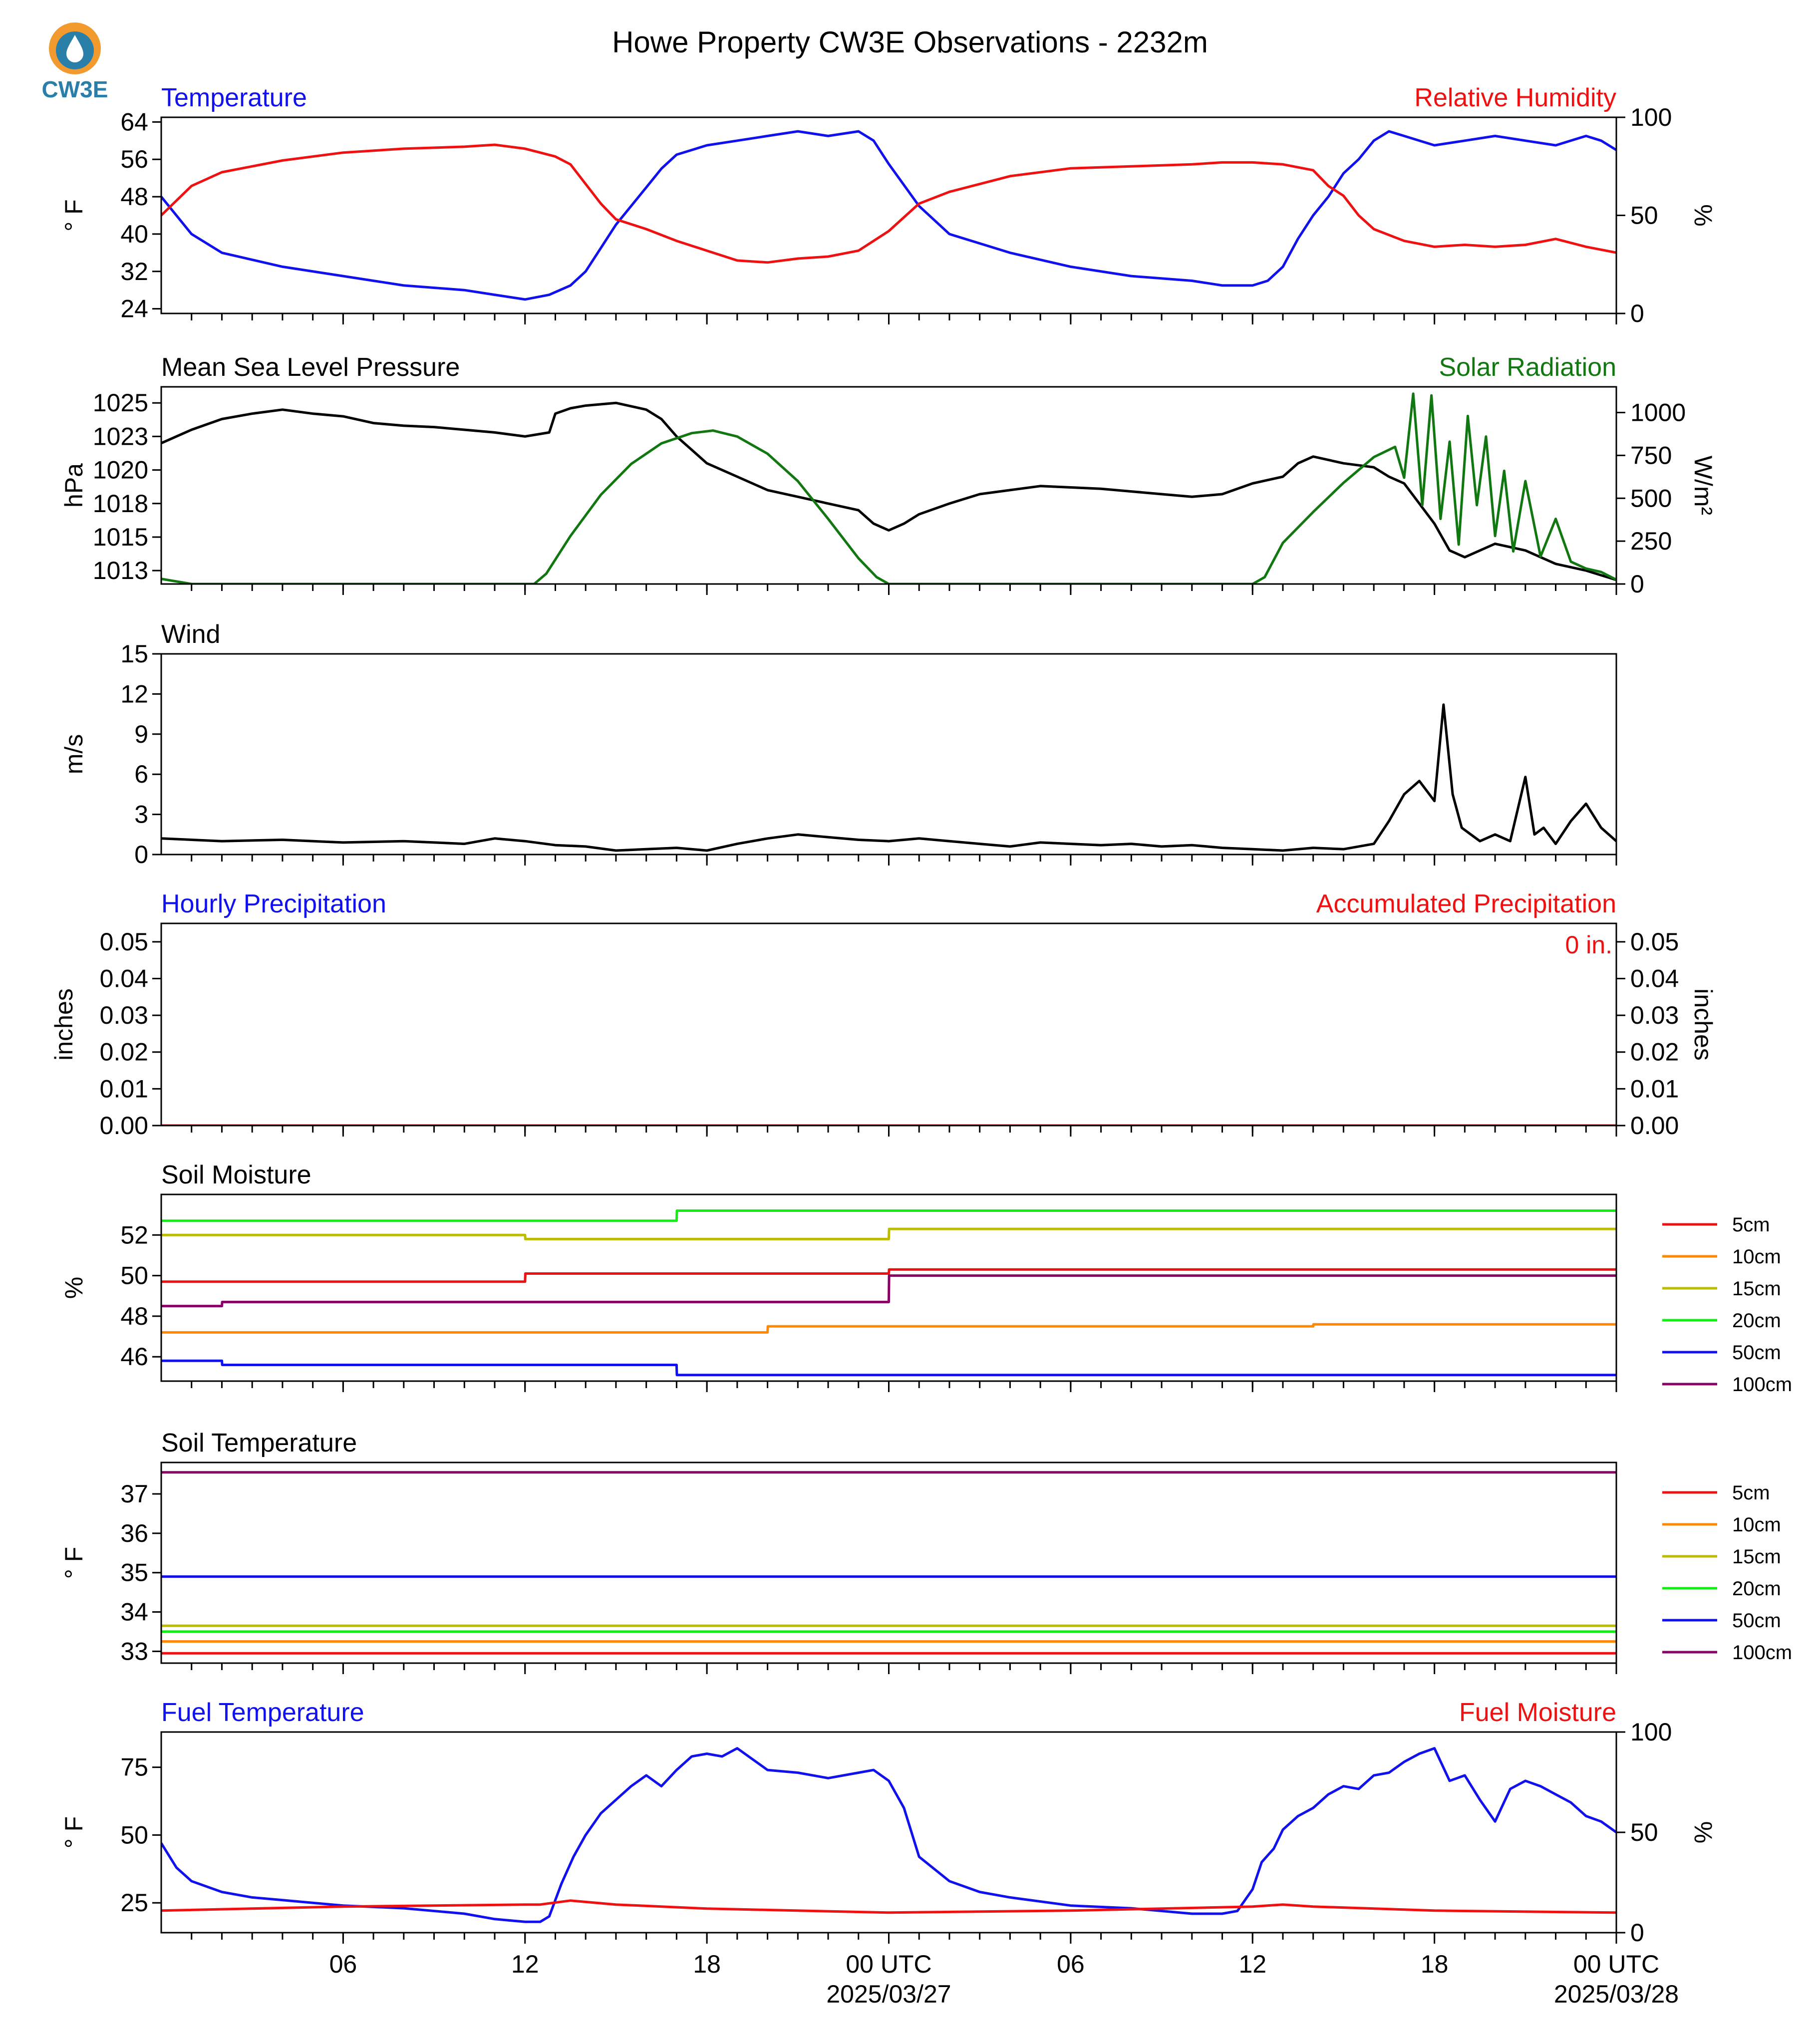 This screenshot has height=2028, width=1820. I want to click on series-line-15cm, so click(888, 1233).